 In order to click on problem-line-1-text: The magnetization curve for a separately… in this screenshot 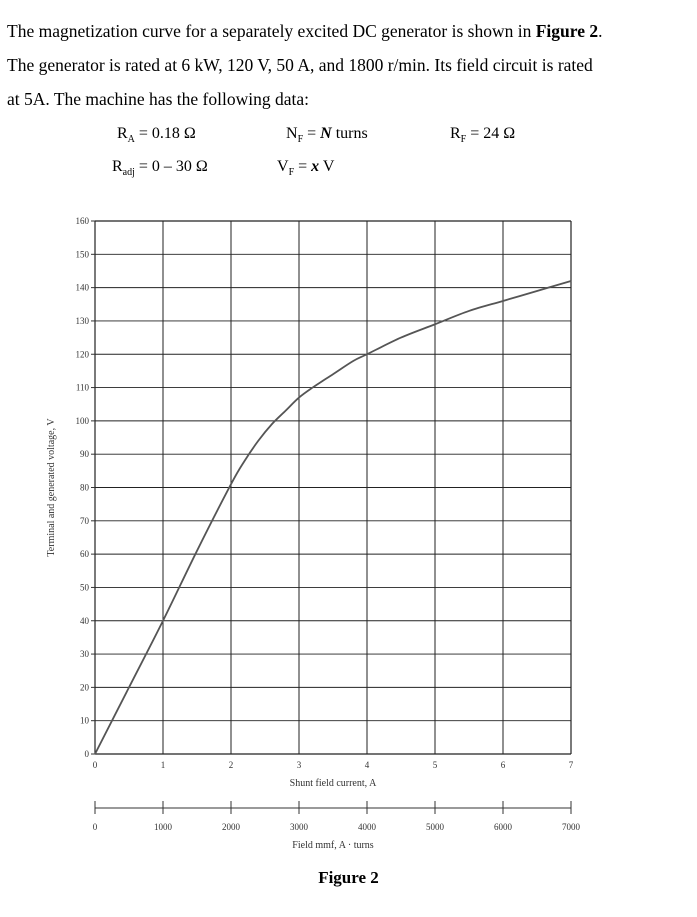, I will do `click(271, 31)`.